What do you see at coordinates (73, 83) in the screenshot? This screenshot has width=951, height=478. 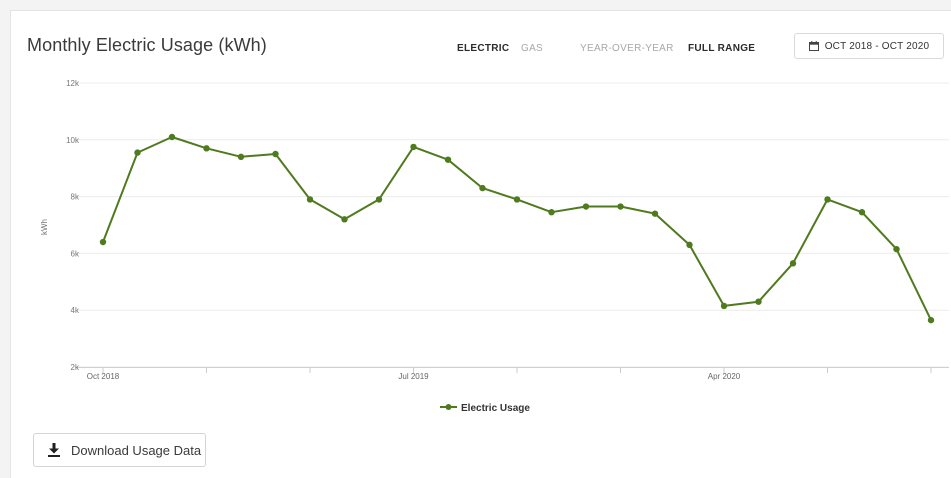 I see `y-tick-label: 12k` at bounding box center [73, 83].